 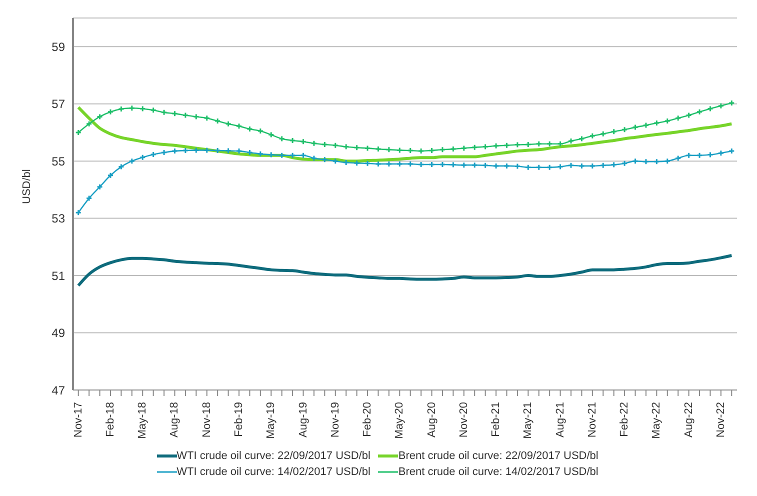 What do you see at coordinates (400, 420) in the screenshot?
I see `x-tick-label: May-20` at bounding box center [400, 420].